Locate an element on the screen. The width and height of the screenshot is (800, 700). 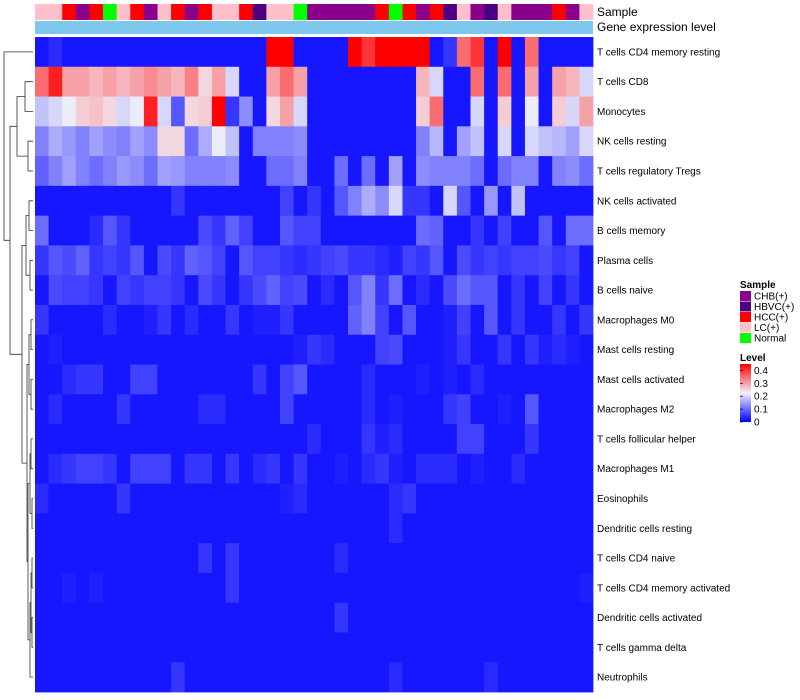
column-annotations is located at coordinates (314, 19).